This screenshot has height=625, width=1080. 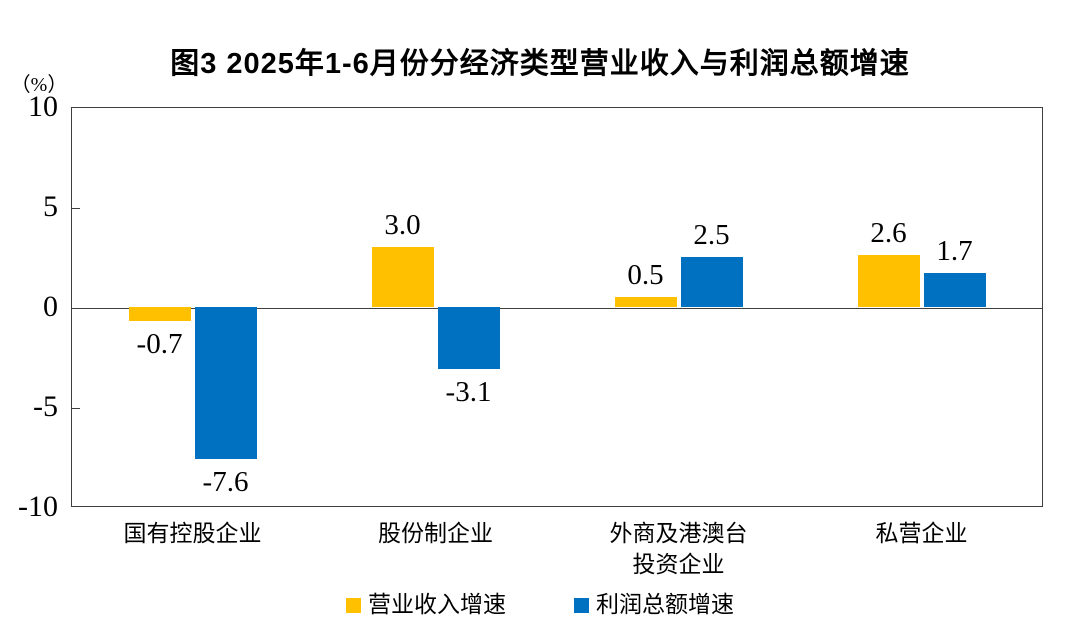 I want to click on chart-title: 图3 2025年1-6月份分经济类型营业收入与利润总额增速, so click(x=540, y=64).